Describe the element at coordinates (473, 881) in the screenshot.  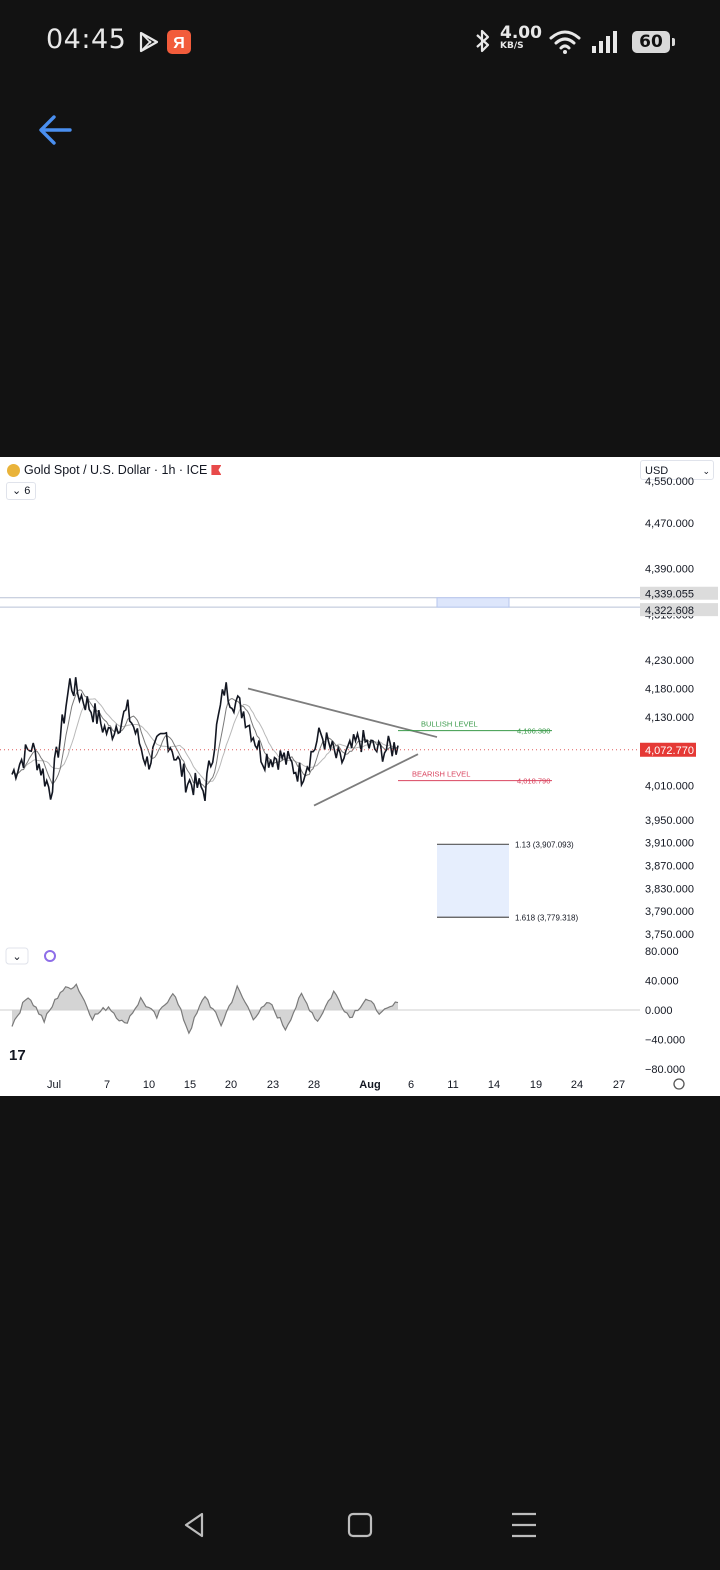
I see `fib-target-box` at that location.